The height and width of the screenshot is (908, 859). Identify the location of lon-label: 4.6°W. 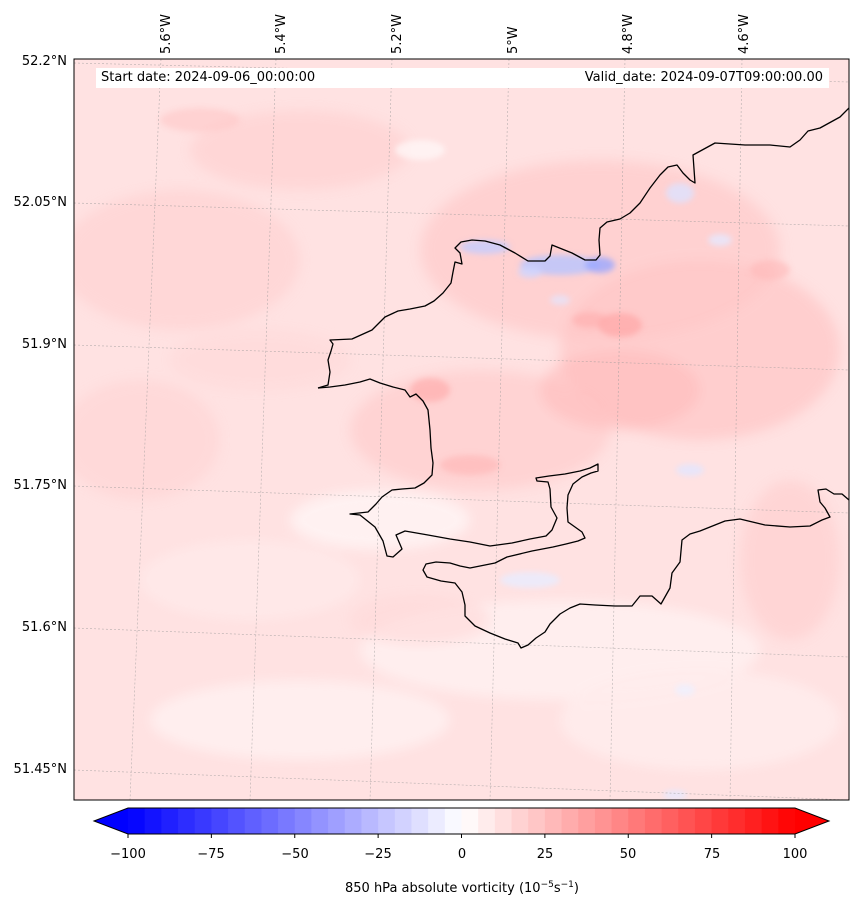
(744, 34).